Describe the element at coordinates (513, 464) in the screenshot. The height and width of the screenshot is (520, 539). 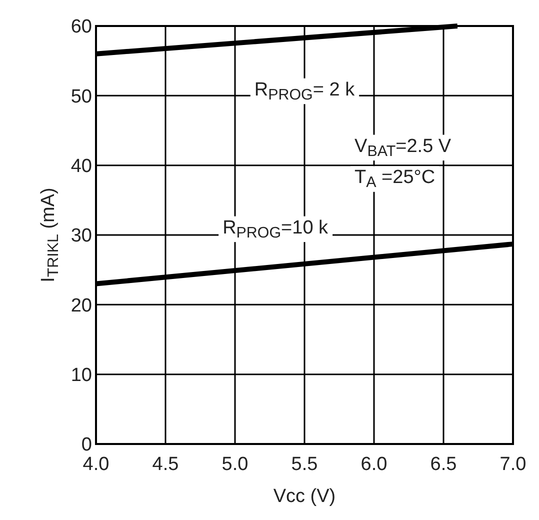
I see `x-tick-label: 7.0` at that location.